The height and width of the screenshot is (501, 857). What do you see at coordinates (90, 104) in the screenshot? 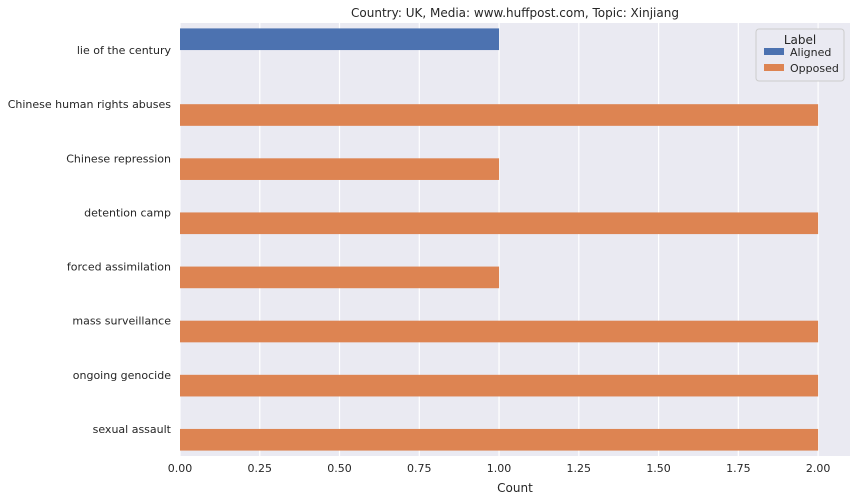
I see `y-tick-label: Chinese human rights abuses` at bounding box center [90, 104].